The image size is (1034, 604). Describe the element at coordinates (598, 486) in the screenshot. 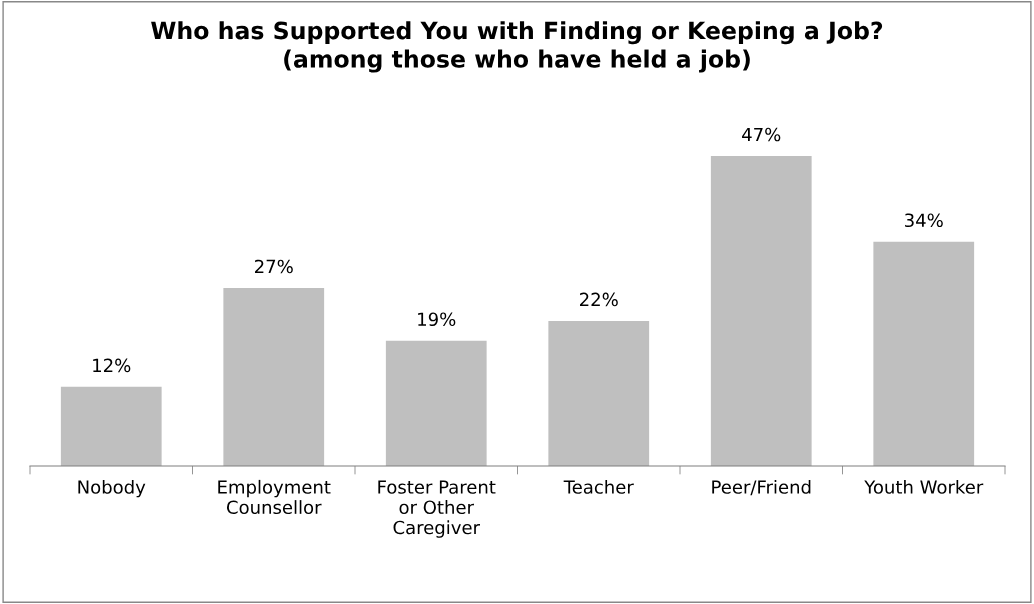

I see `x-tick-label: Teacher` at that location.